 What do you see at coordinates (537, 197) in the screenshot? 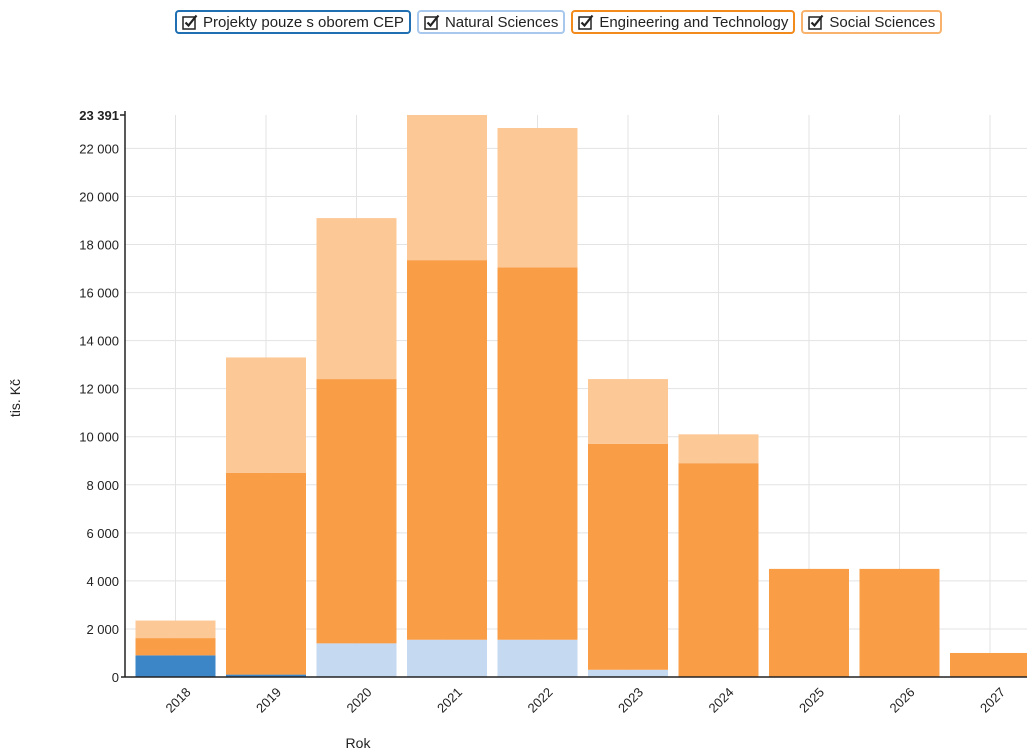
I see `bar-segment-2022-s3` at bounding box center [537, 197].